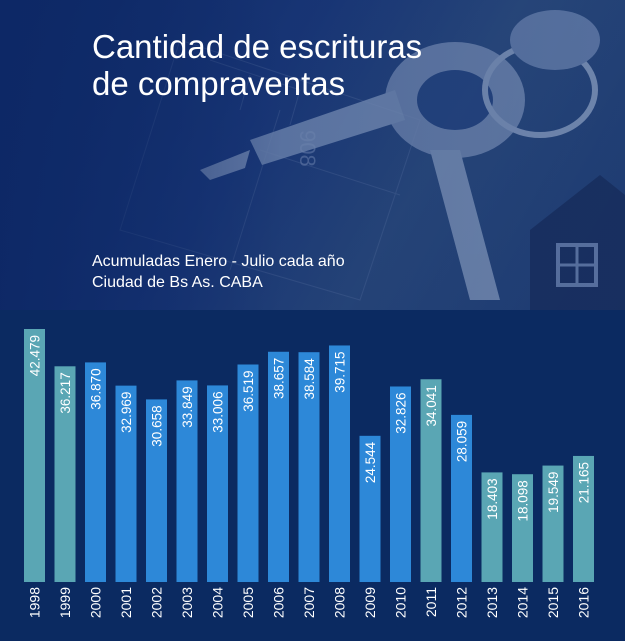  I want to click on year-label-2007: 2007, so click(309, 602).